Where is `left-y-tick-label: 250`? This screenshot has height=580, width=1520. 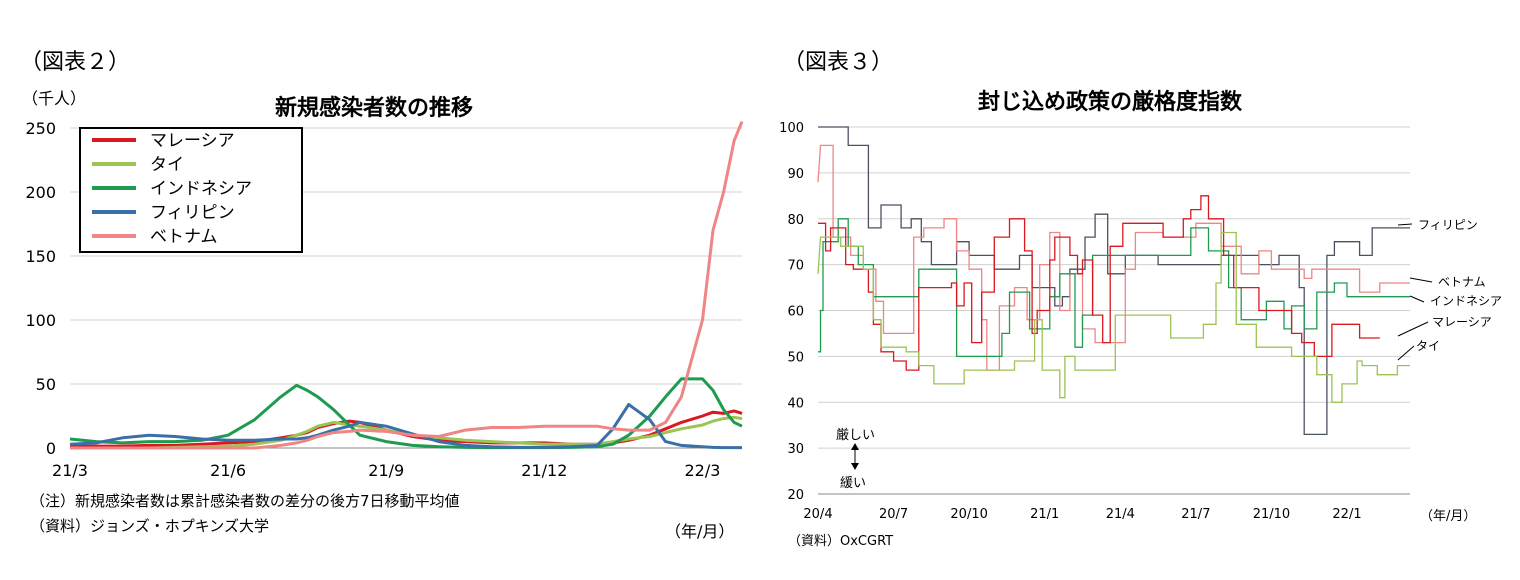
left-y-tick-label: 250 is located at coordinates (40, 128).